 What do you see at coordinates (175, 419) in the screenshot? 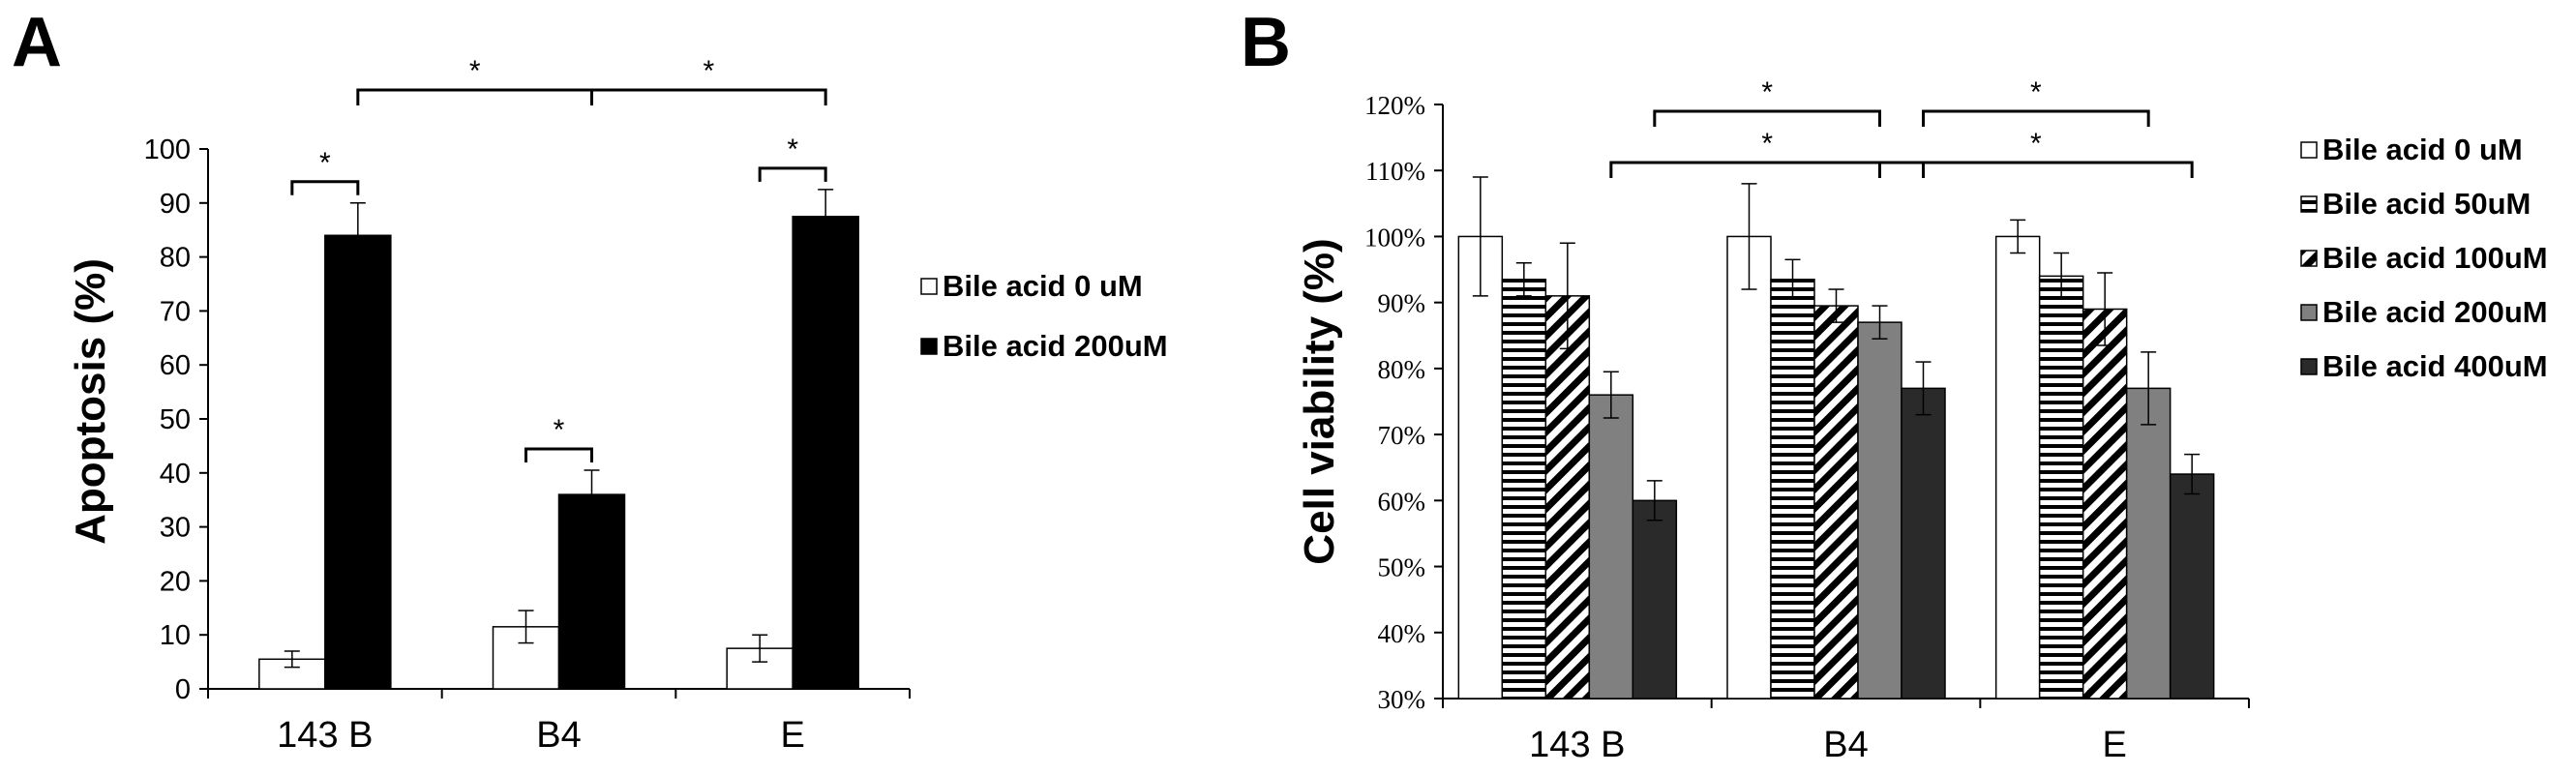
I see `y-tick-label: 50` at bounding box center [175, 419].